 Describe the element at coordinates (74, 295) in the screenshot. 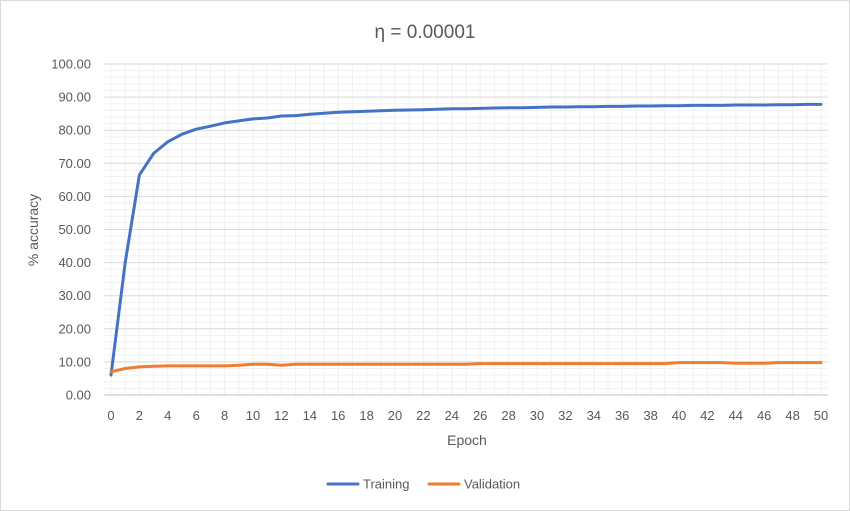

I see `y-tick-label: 30.00` at that location.